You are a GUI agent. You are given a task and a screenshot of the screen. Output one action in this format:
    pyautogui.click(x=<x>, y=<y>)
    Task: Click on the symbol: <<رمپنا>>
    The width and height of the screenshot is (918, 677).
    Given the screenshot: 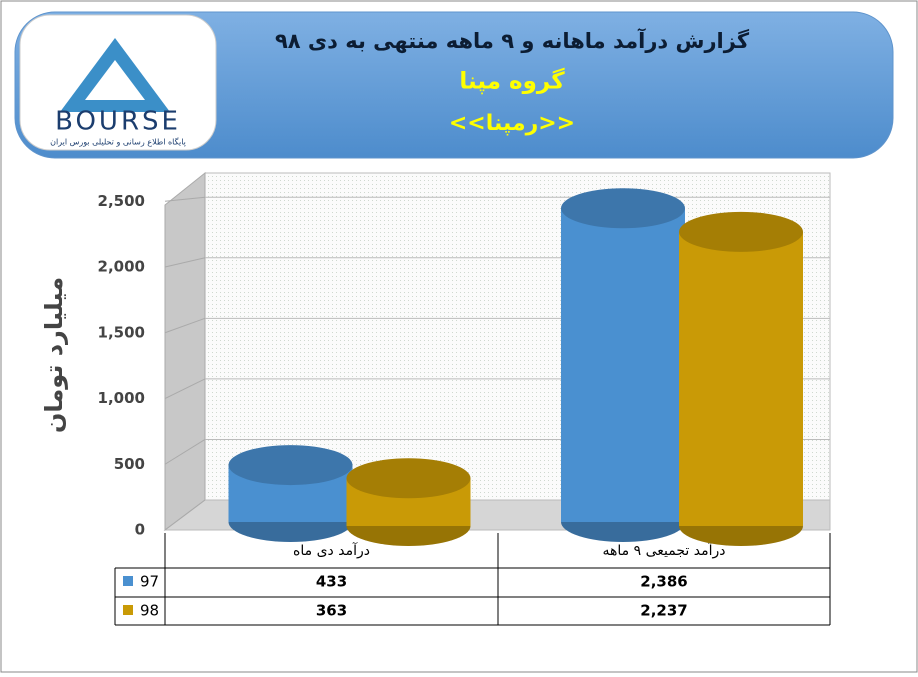 What is the action you would take?
    pyautogui.click(x=512, y=123)
    